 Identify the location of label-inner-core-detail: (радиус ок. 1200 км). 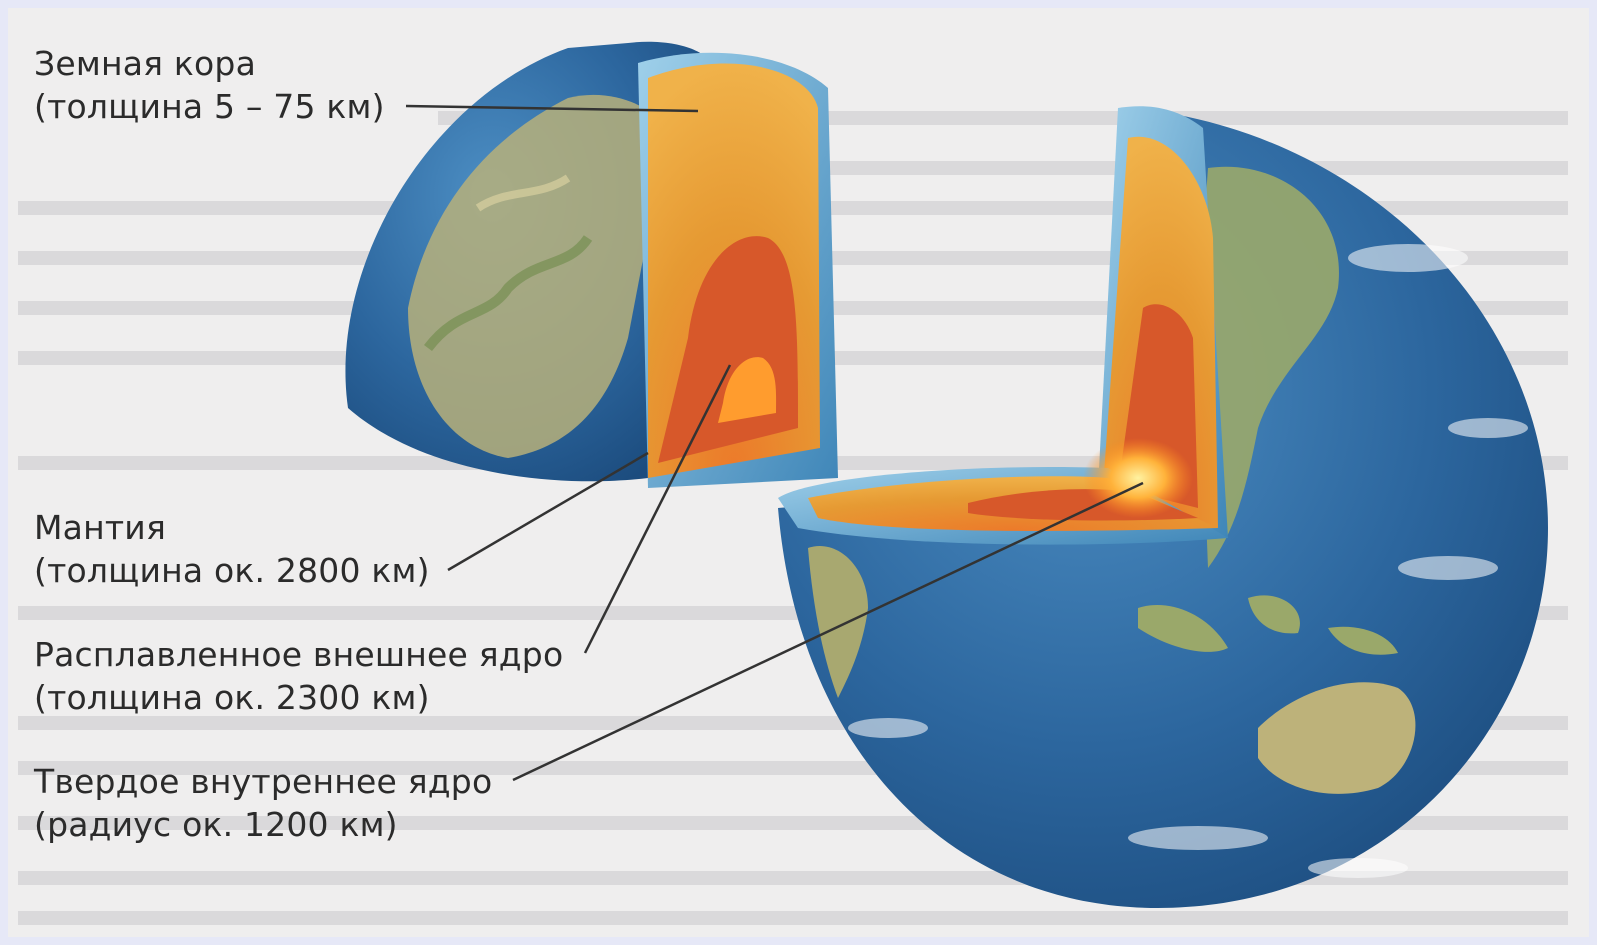
(216, 824).